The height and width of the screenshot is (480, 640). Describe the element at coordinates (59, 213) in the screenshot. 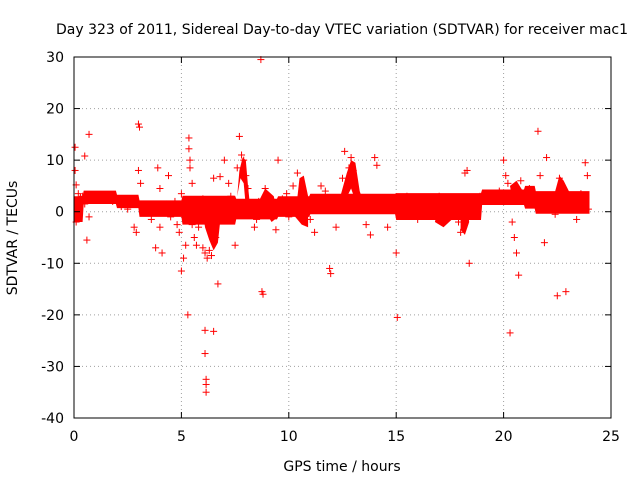

I see `y-tick-label: 0` at that location.